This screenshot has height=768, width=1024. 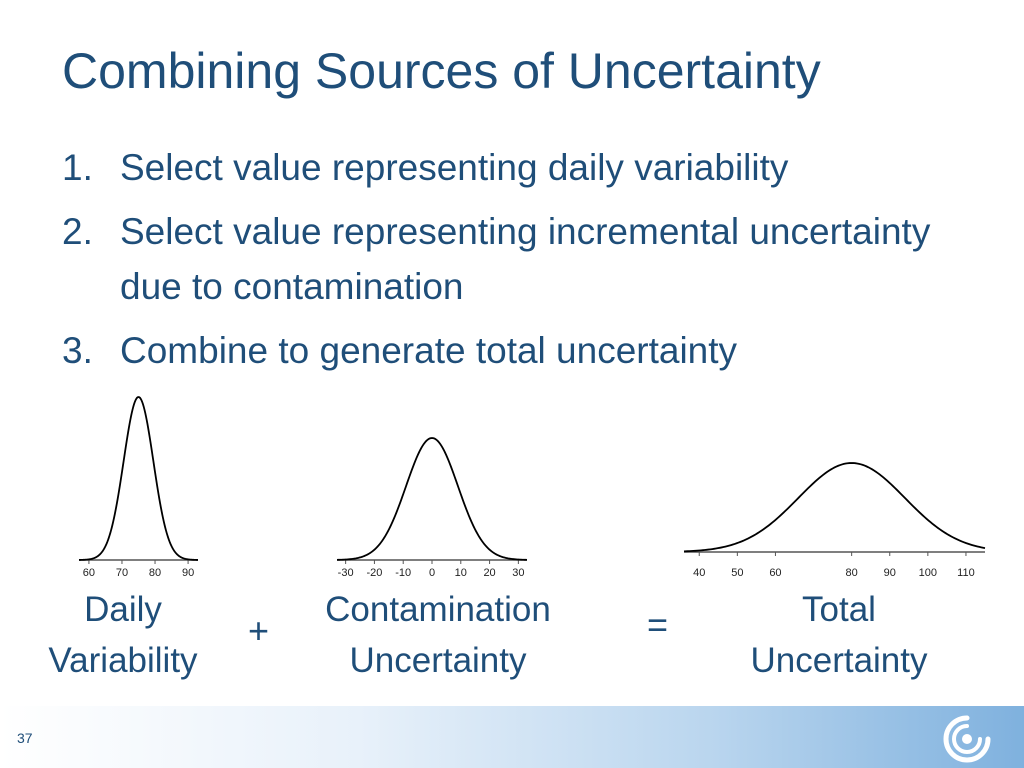 I want to click on daily-tick-label: 90, so click(x=188, y=573).